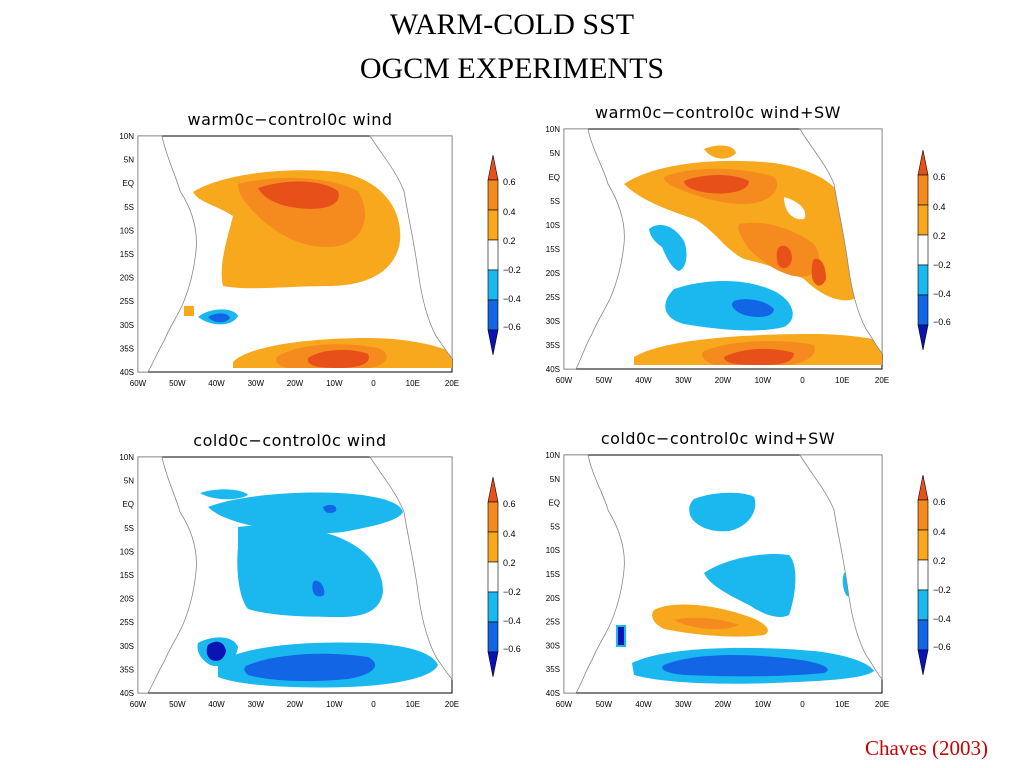  Describe the element at coordinates (718, 112) in the screenshot. I see `panel-title-warm-wind-sw: warm0c−control0c wind+SW` at that location.